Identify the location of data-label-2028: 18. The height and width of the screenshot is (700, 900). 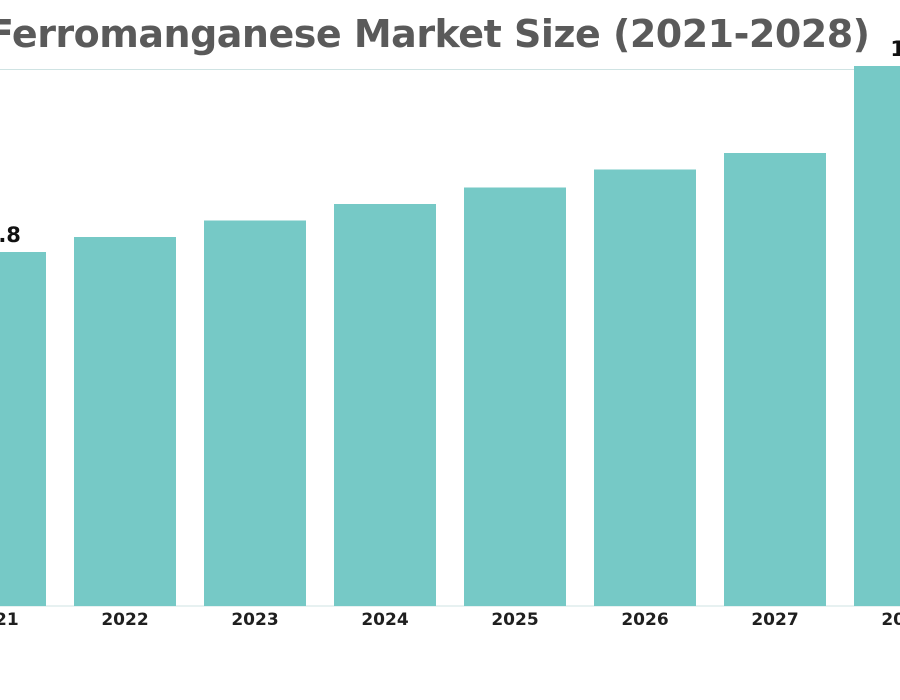
(895, 49).